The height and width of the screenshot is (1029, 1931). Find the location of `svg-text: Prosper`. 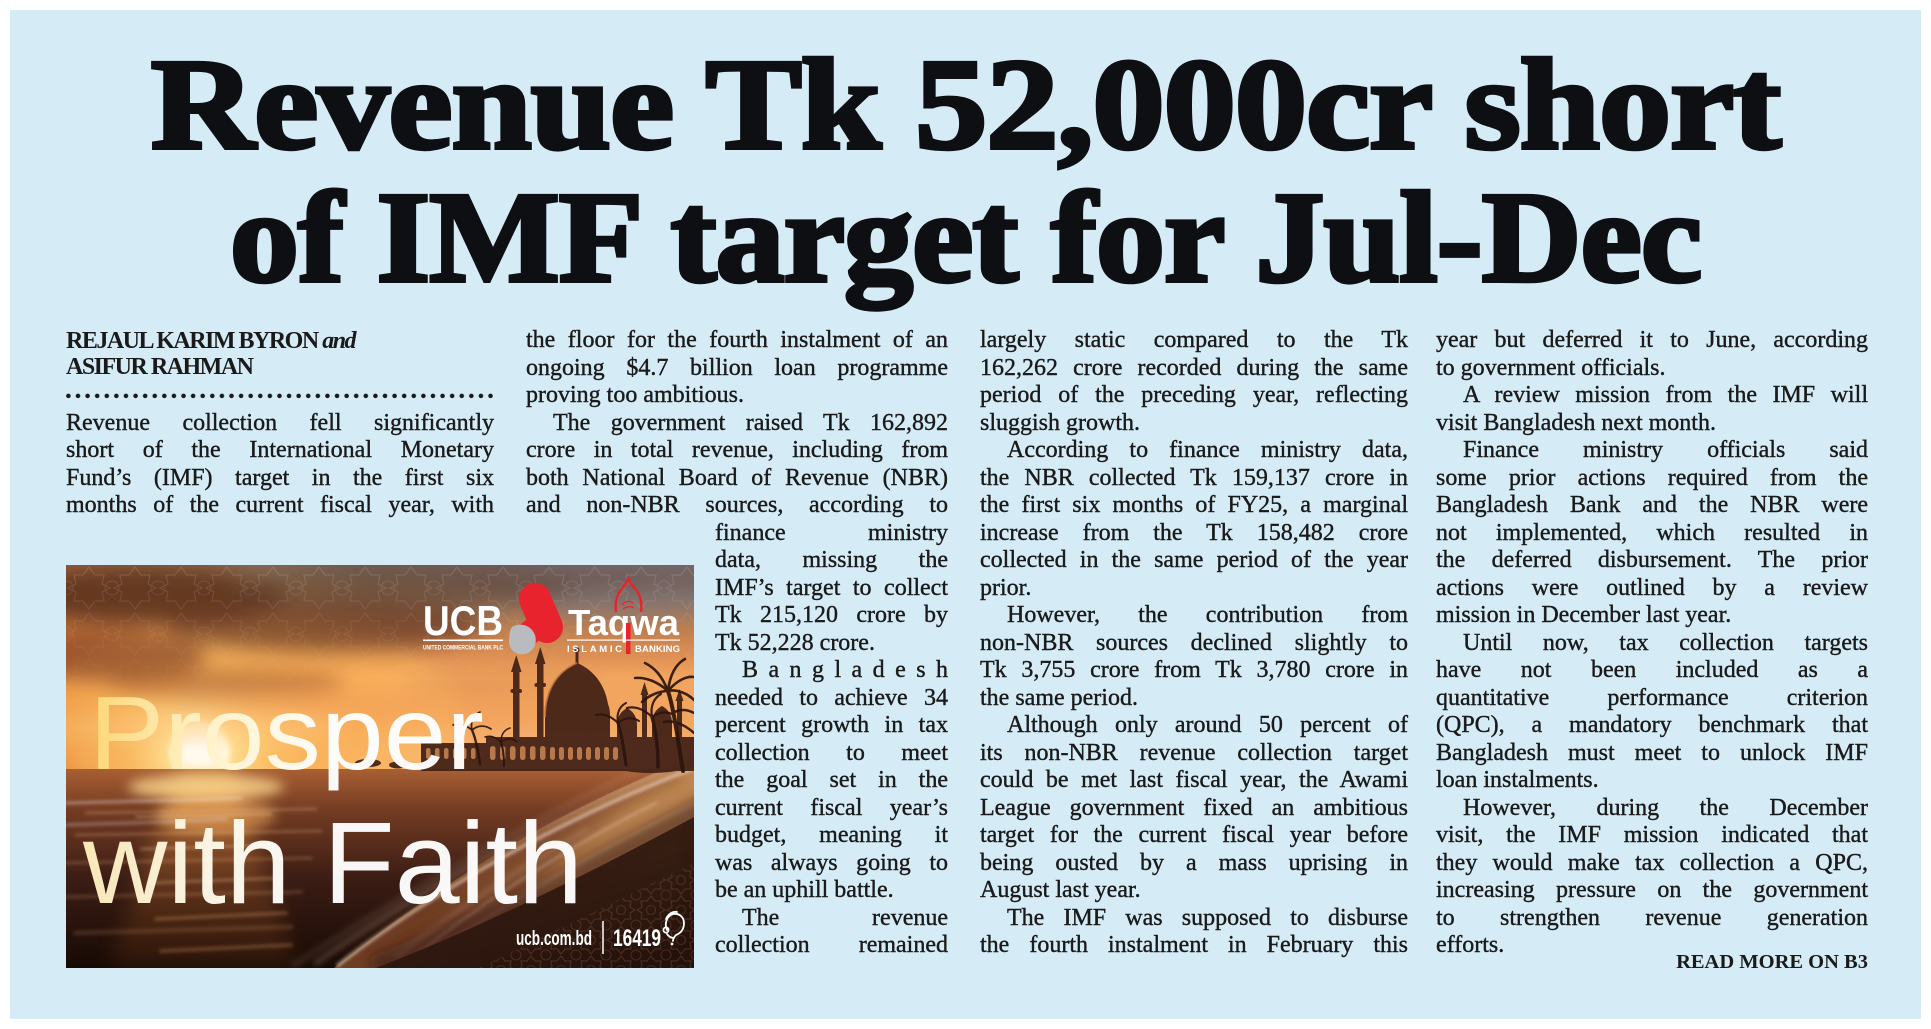

svg-text: Prosper is located at coordinates (286, 734).